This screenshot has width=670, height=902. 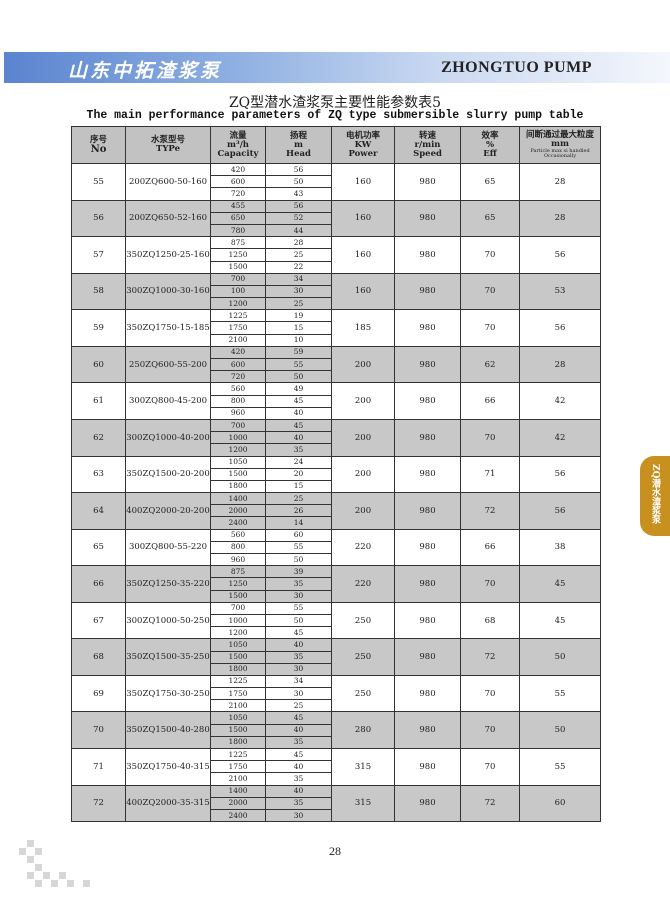 I want to click on table-row: 66 350ZQ1250-35-220 875 39 220 980 70 45, so click(x=336, y=584).